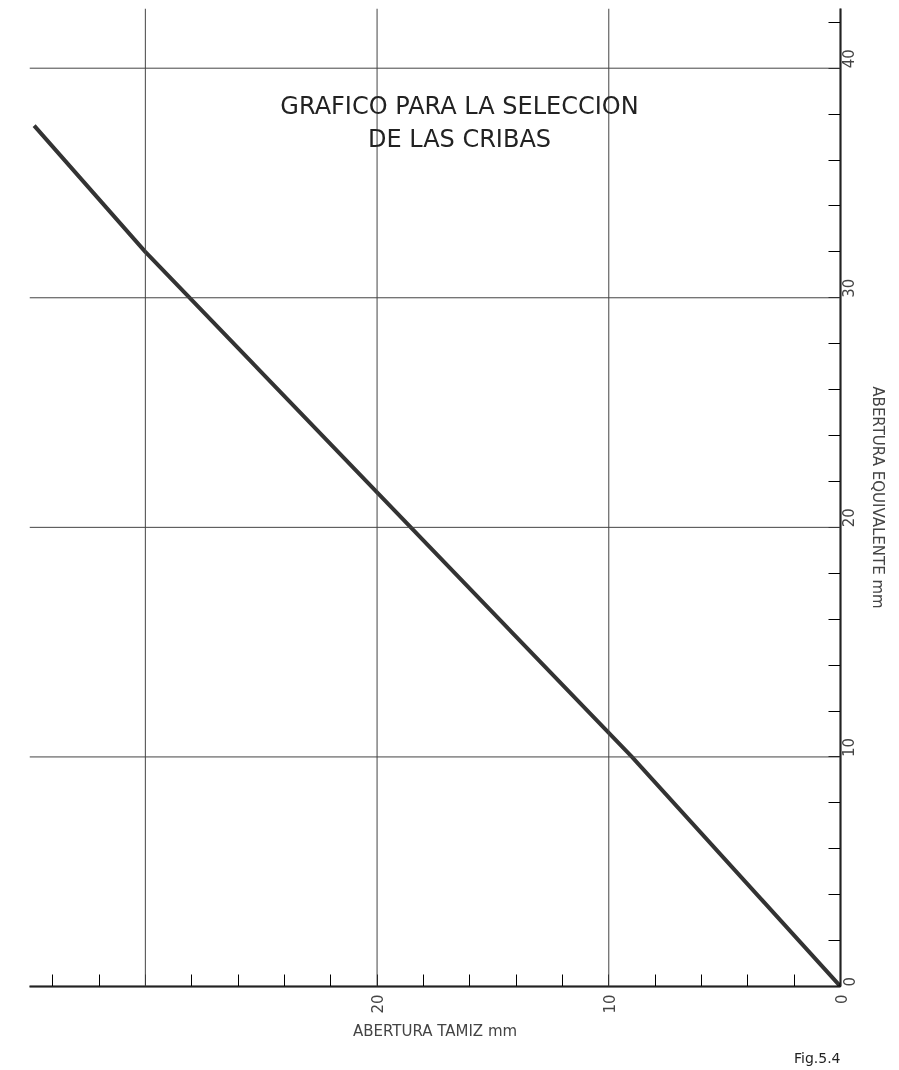  Describe the element at coordinates (841, 999) in the screenshot. I see `x-tick-label: 0` at that location.